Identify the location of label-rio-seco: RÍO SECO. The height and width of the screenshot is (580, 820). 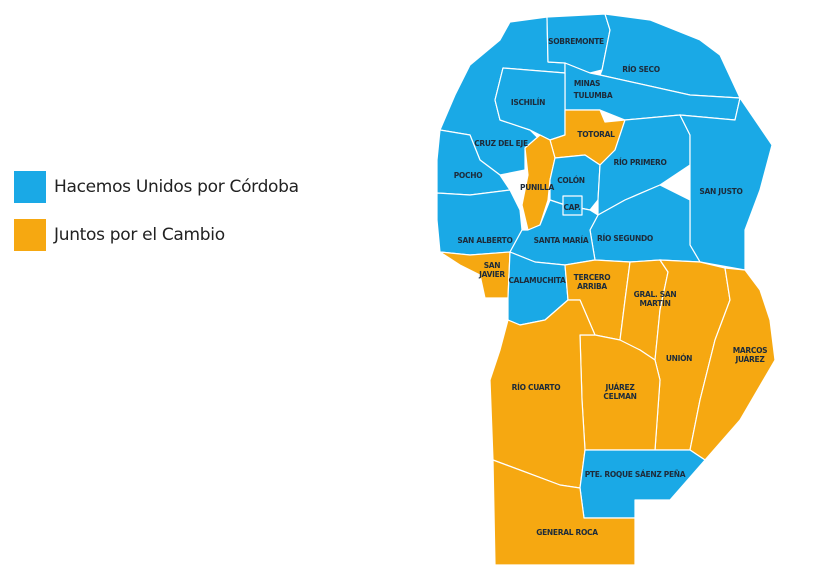
(641, 69).